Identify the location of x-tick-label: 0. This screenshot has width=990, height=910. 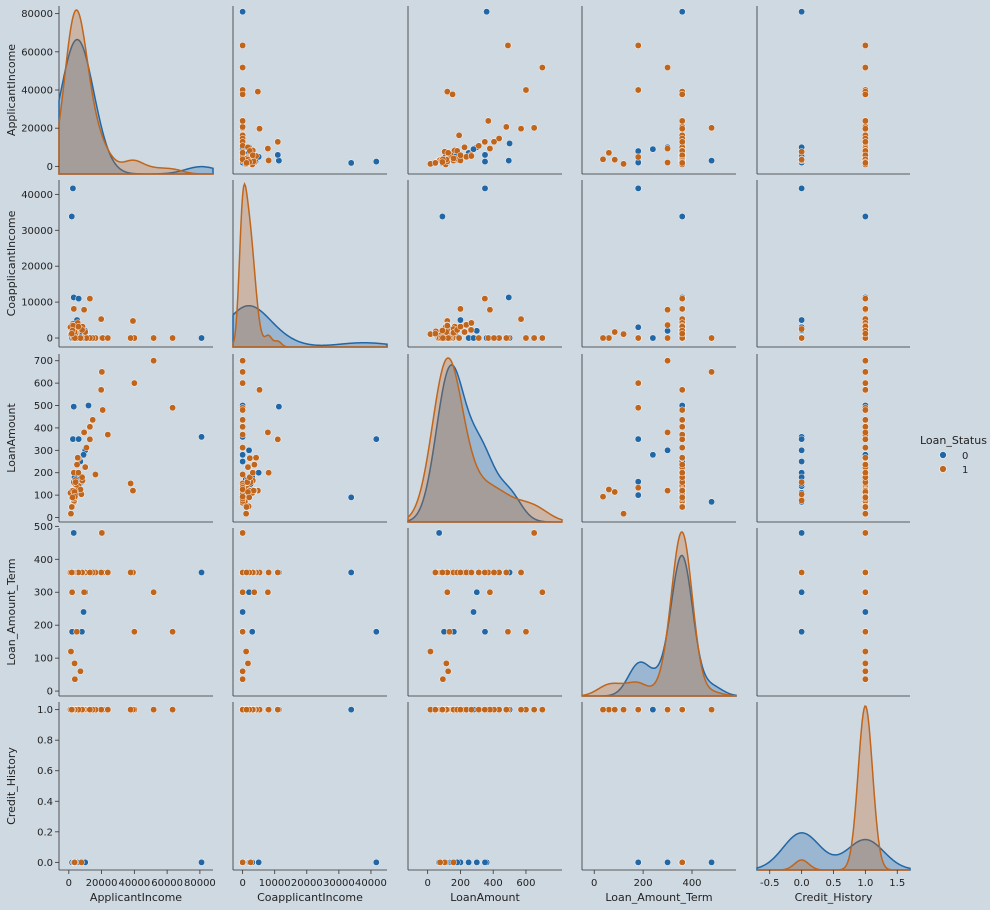
(427, 883).